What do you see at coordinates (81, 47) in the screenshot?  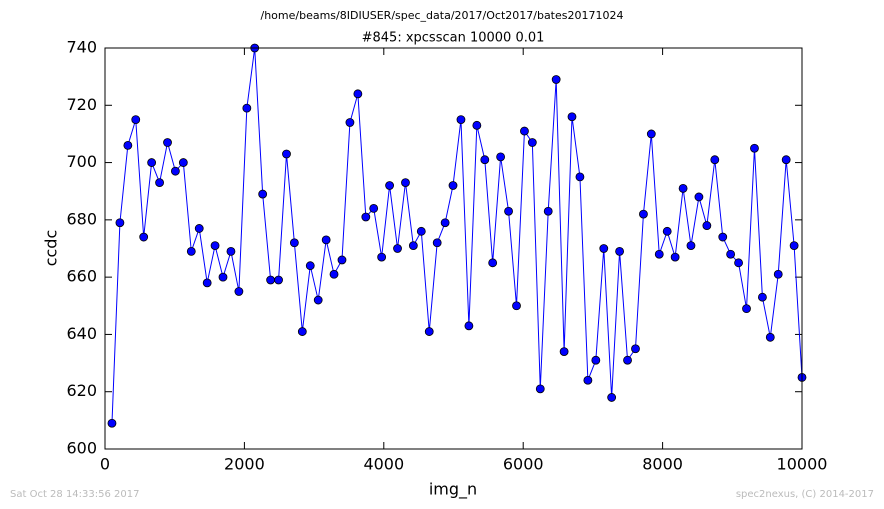 I see `y-tick-label: 740` at bounding box center [81, 47].